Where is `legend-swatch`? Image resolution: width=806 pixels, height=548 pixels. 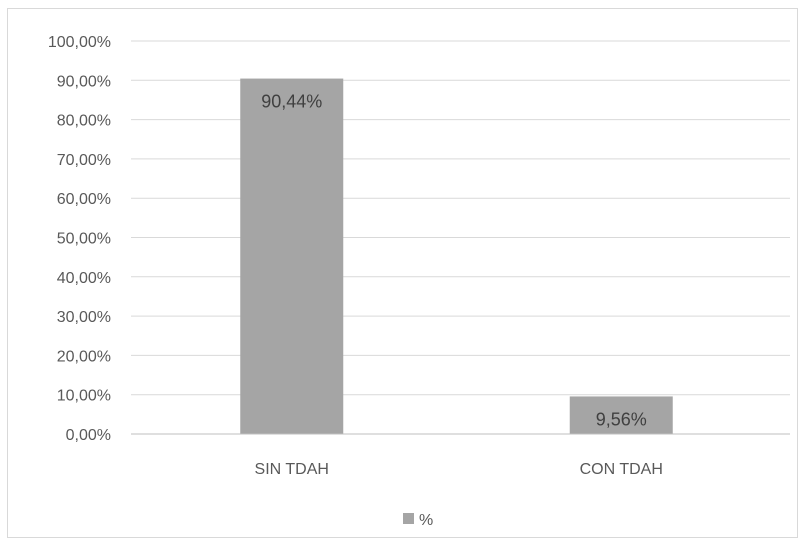
legend-swatch is located at coordinates (408, 518).